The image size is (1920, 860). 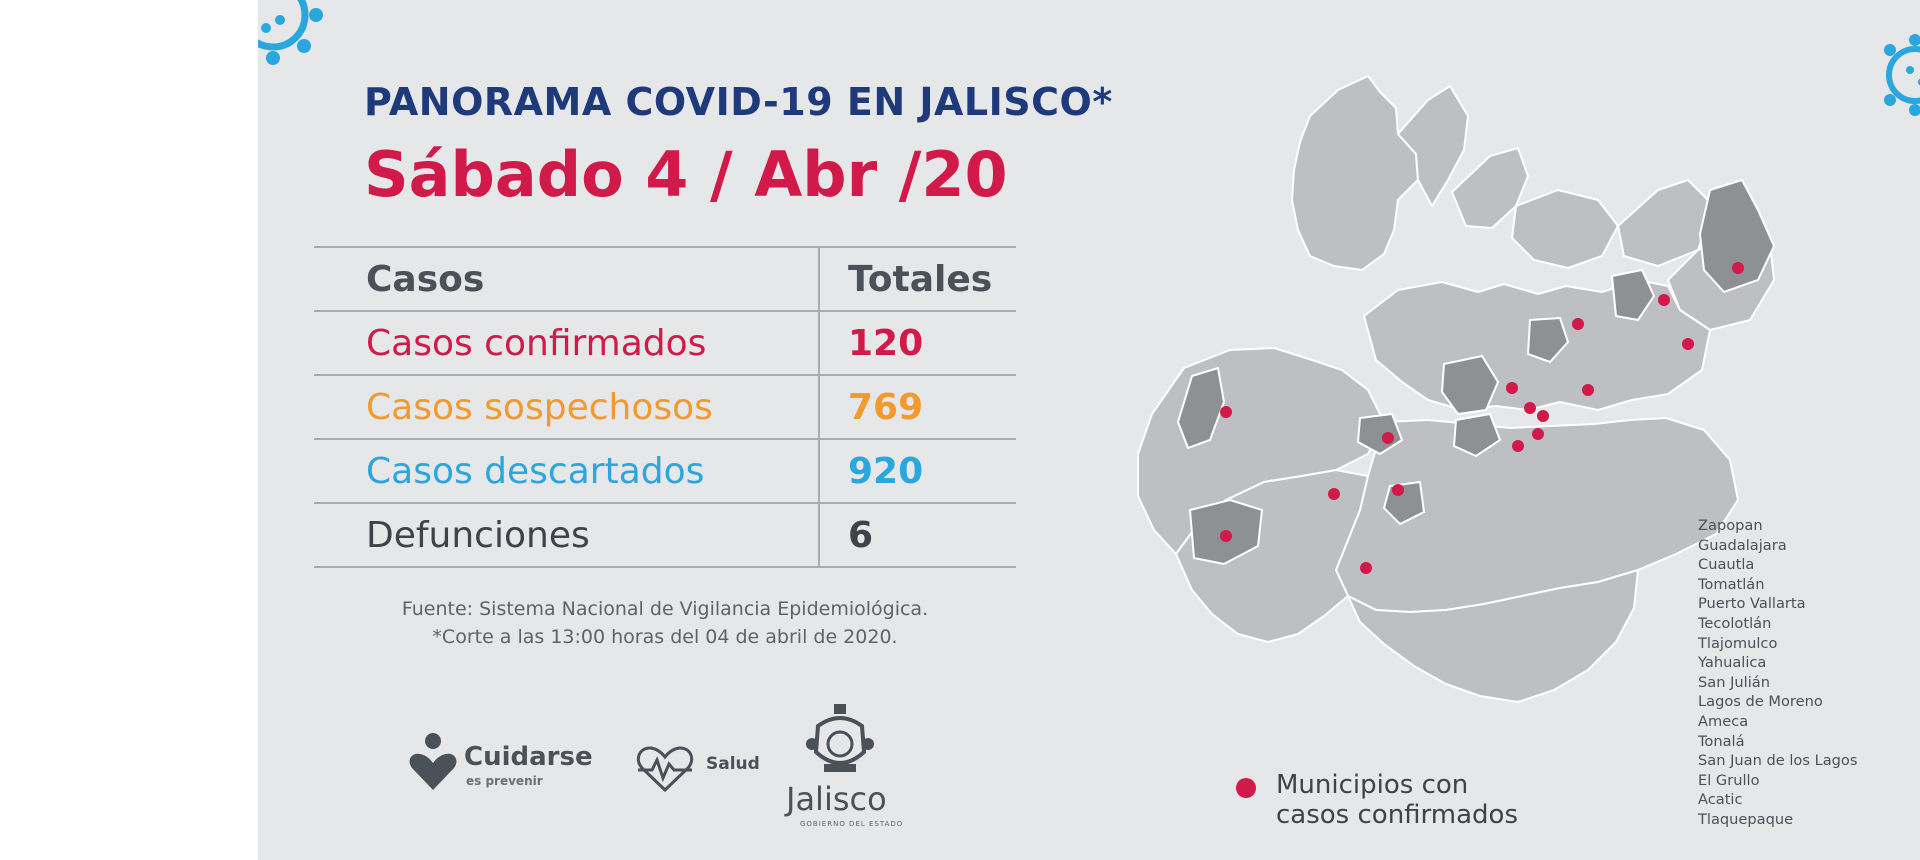 What do you see at coordinates (1732, 663) in the screenshot?
I see `list-item: Yahualica` at bounding box center [1732, 663].